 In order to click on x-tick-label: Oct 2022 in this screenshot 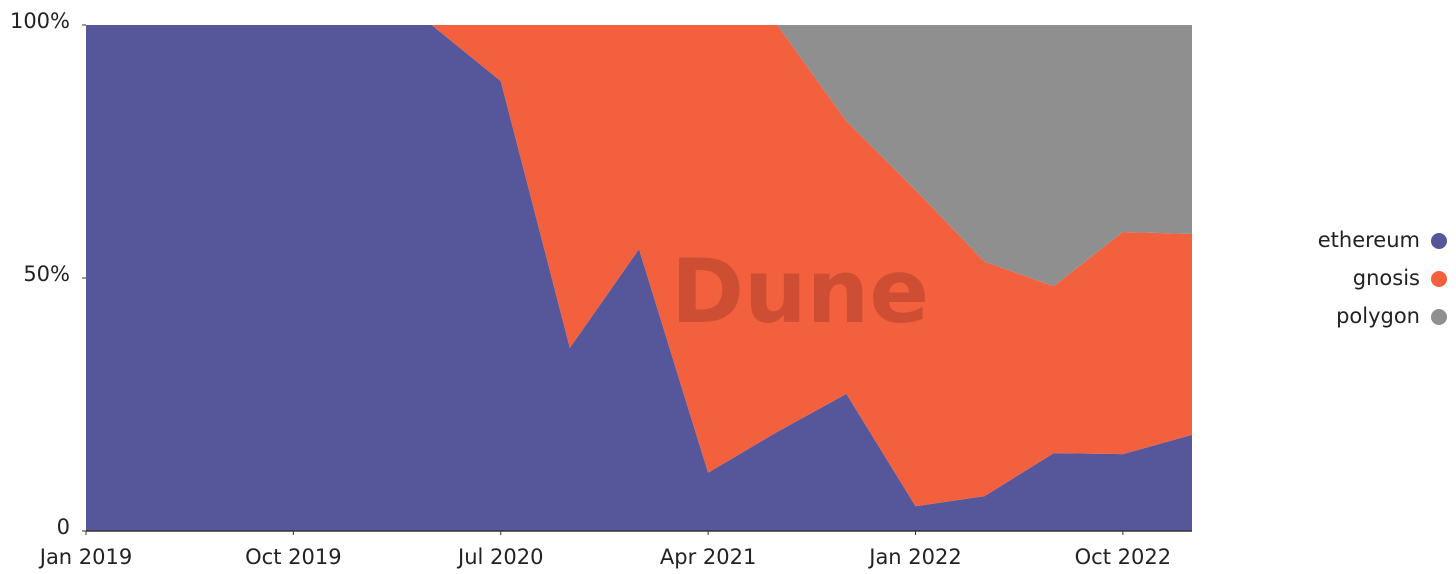, I will do `click(1123, 557)`.